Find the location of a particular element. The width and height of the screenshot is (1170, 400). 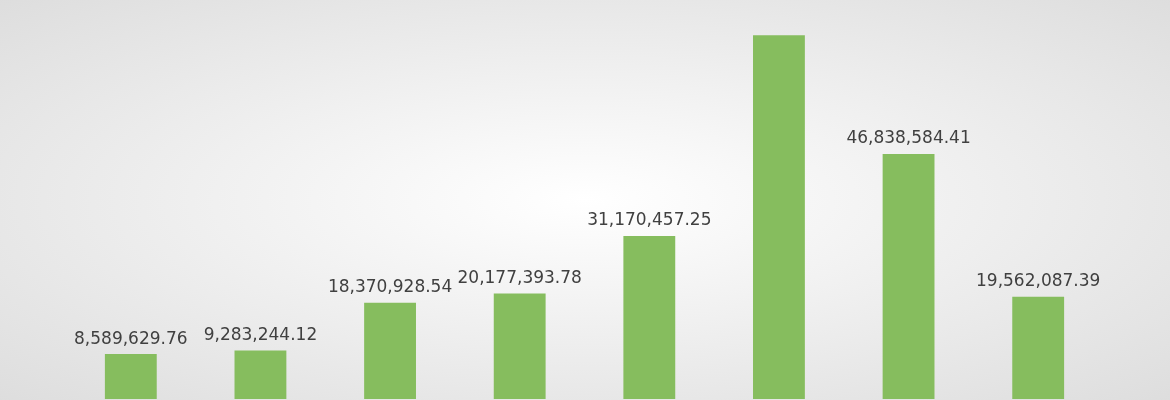

data-label: 9,283,244.12 is located at coordinates (260, 333).